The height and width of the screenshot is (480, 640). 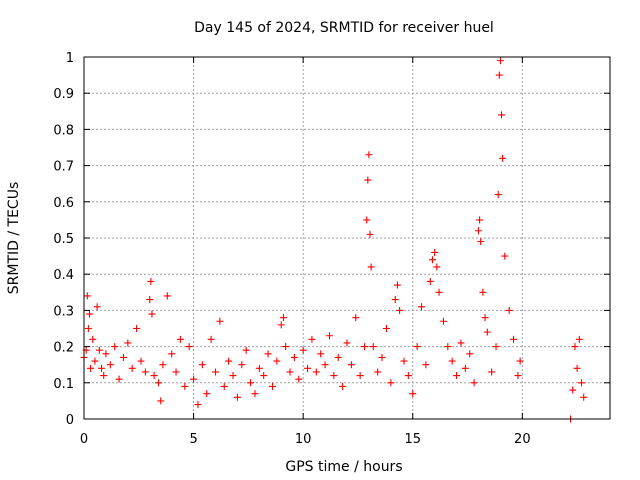 What do you see at coordinates (63, 167) in the screenshot?
I see `y-tick-label: 0.7` at bounding box center [63, 167].